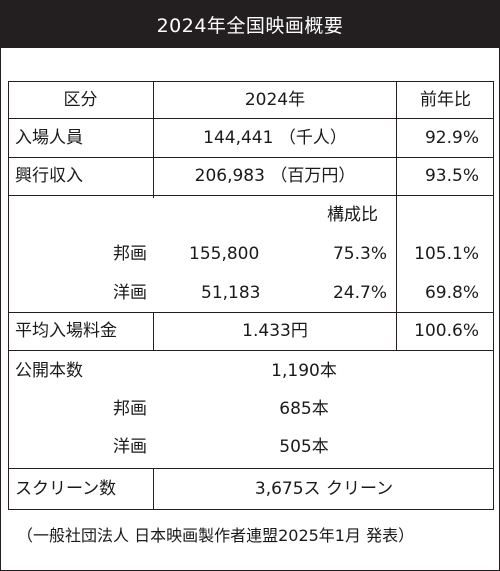 This screenshot has height=571, width=500. I want to click on header-prev-ratio: 前年比, so click(445, 100).